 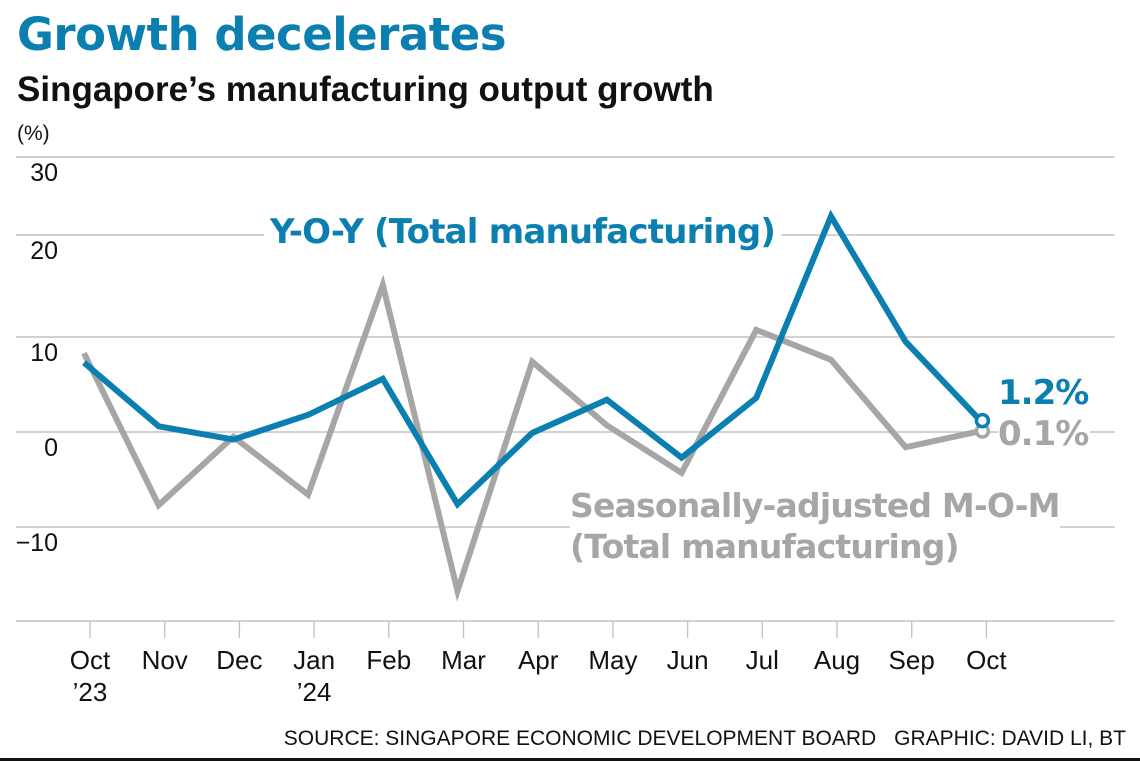 What do you see at coordinates (365, 89) in the screenshot?
I see `chart-subtitle: Singapore’s manufacturing output growth` at bounding box center [365, 89].